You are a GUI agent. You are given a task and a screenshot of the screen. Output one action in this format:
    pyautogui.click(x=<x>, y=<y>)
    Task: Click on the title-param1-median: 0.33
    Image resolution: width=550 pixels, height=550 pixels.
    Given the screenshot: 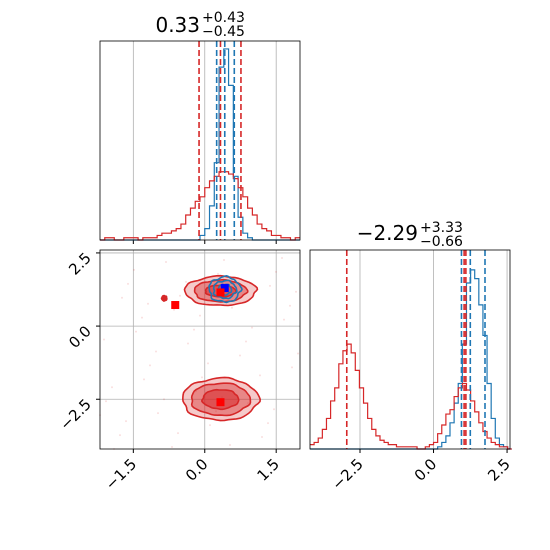 What is the action you would take?
    pyautogui.click(x=177, y=25)
    